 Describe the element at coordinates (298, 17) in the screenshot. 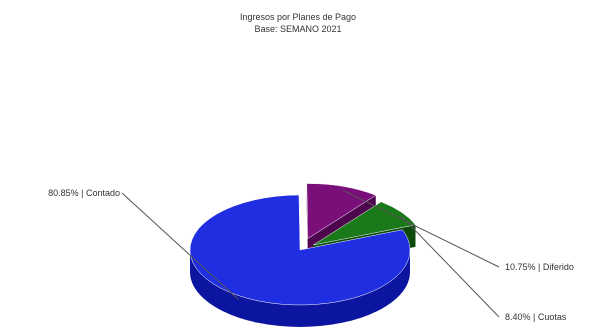

I see `chart-title: Ingresos por Planes de Pago` at that location.